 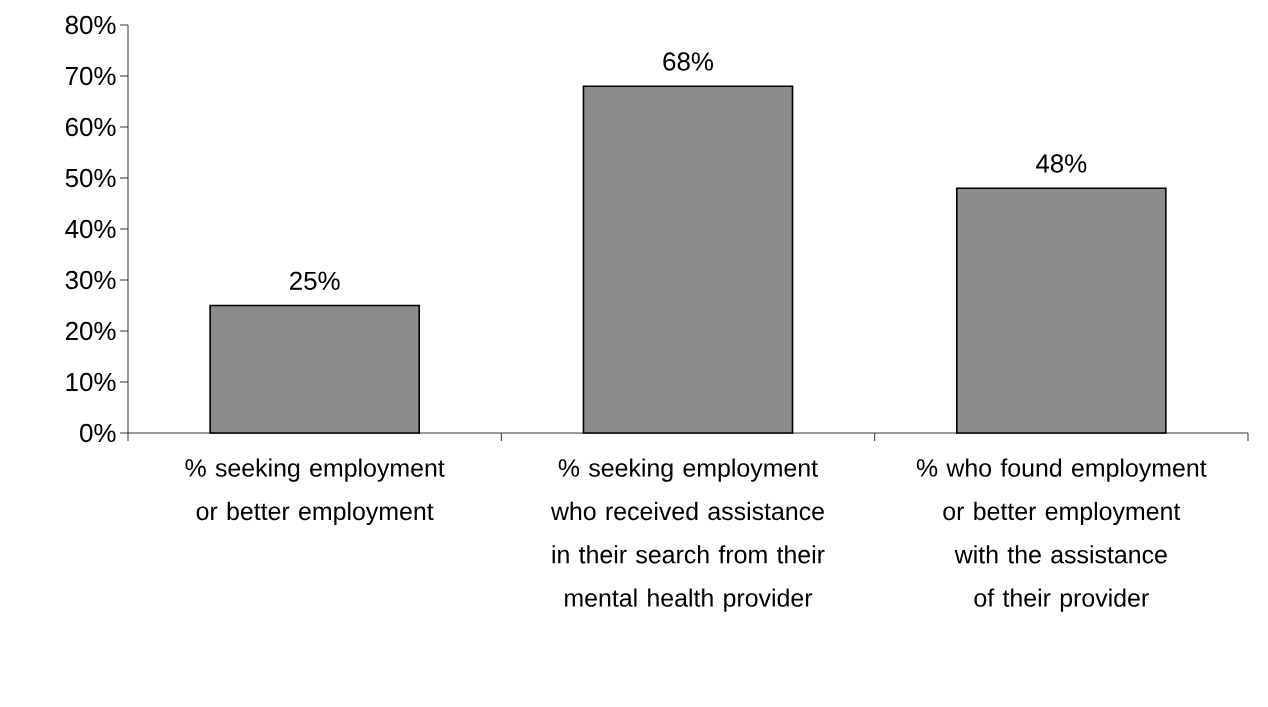 What do you see at coordinates (315, 280) in the screenshot?
I see `data-label: 25%` at bounding box center [315, 280].